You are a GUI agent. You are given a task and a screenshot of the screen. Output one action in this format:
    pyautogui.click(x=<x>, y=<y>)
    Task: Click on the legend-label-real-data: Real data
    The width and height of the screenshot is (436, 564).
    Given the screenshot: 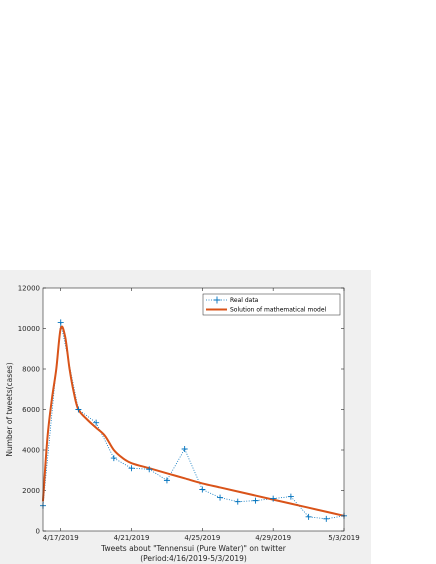 What is the action you would take?
    pyautogui.click(x=244, y=300)
    